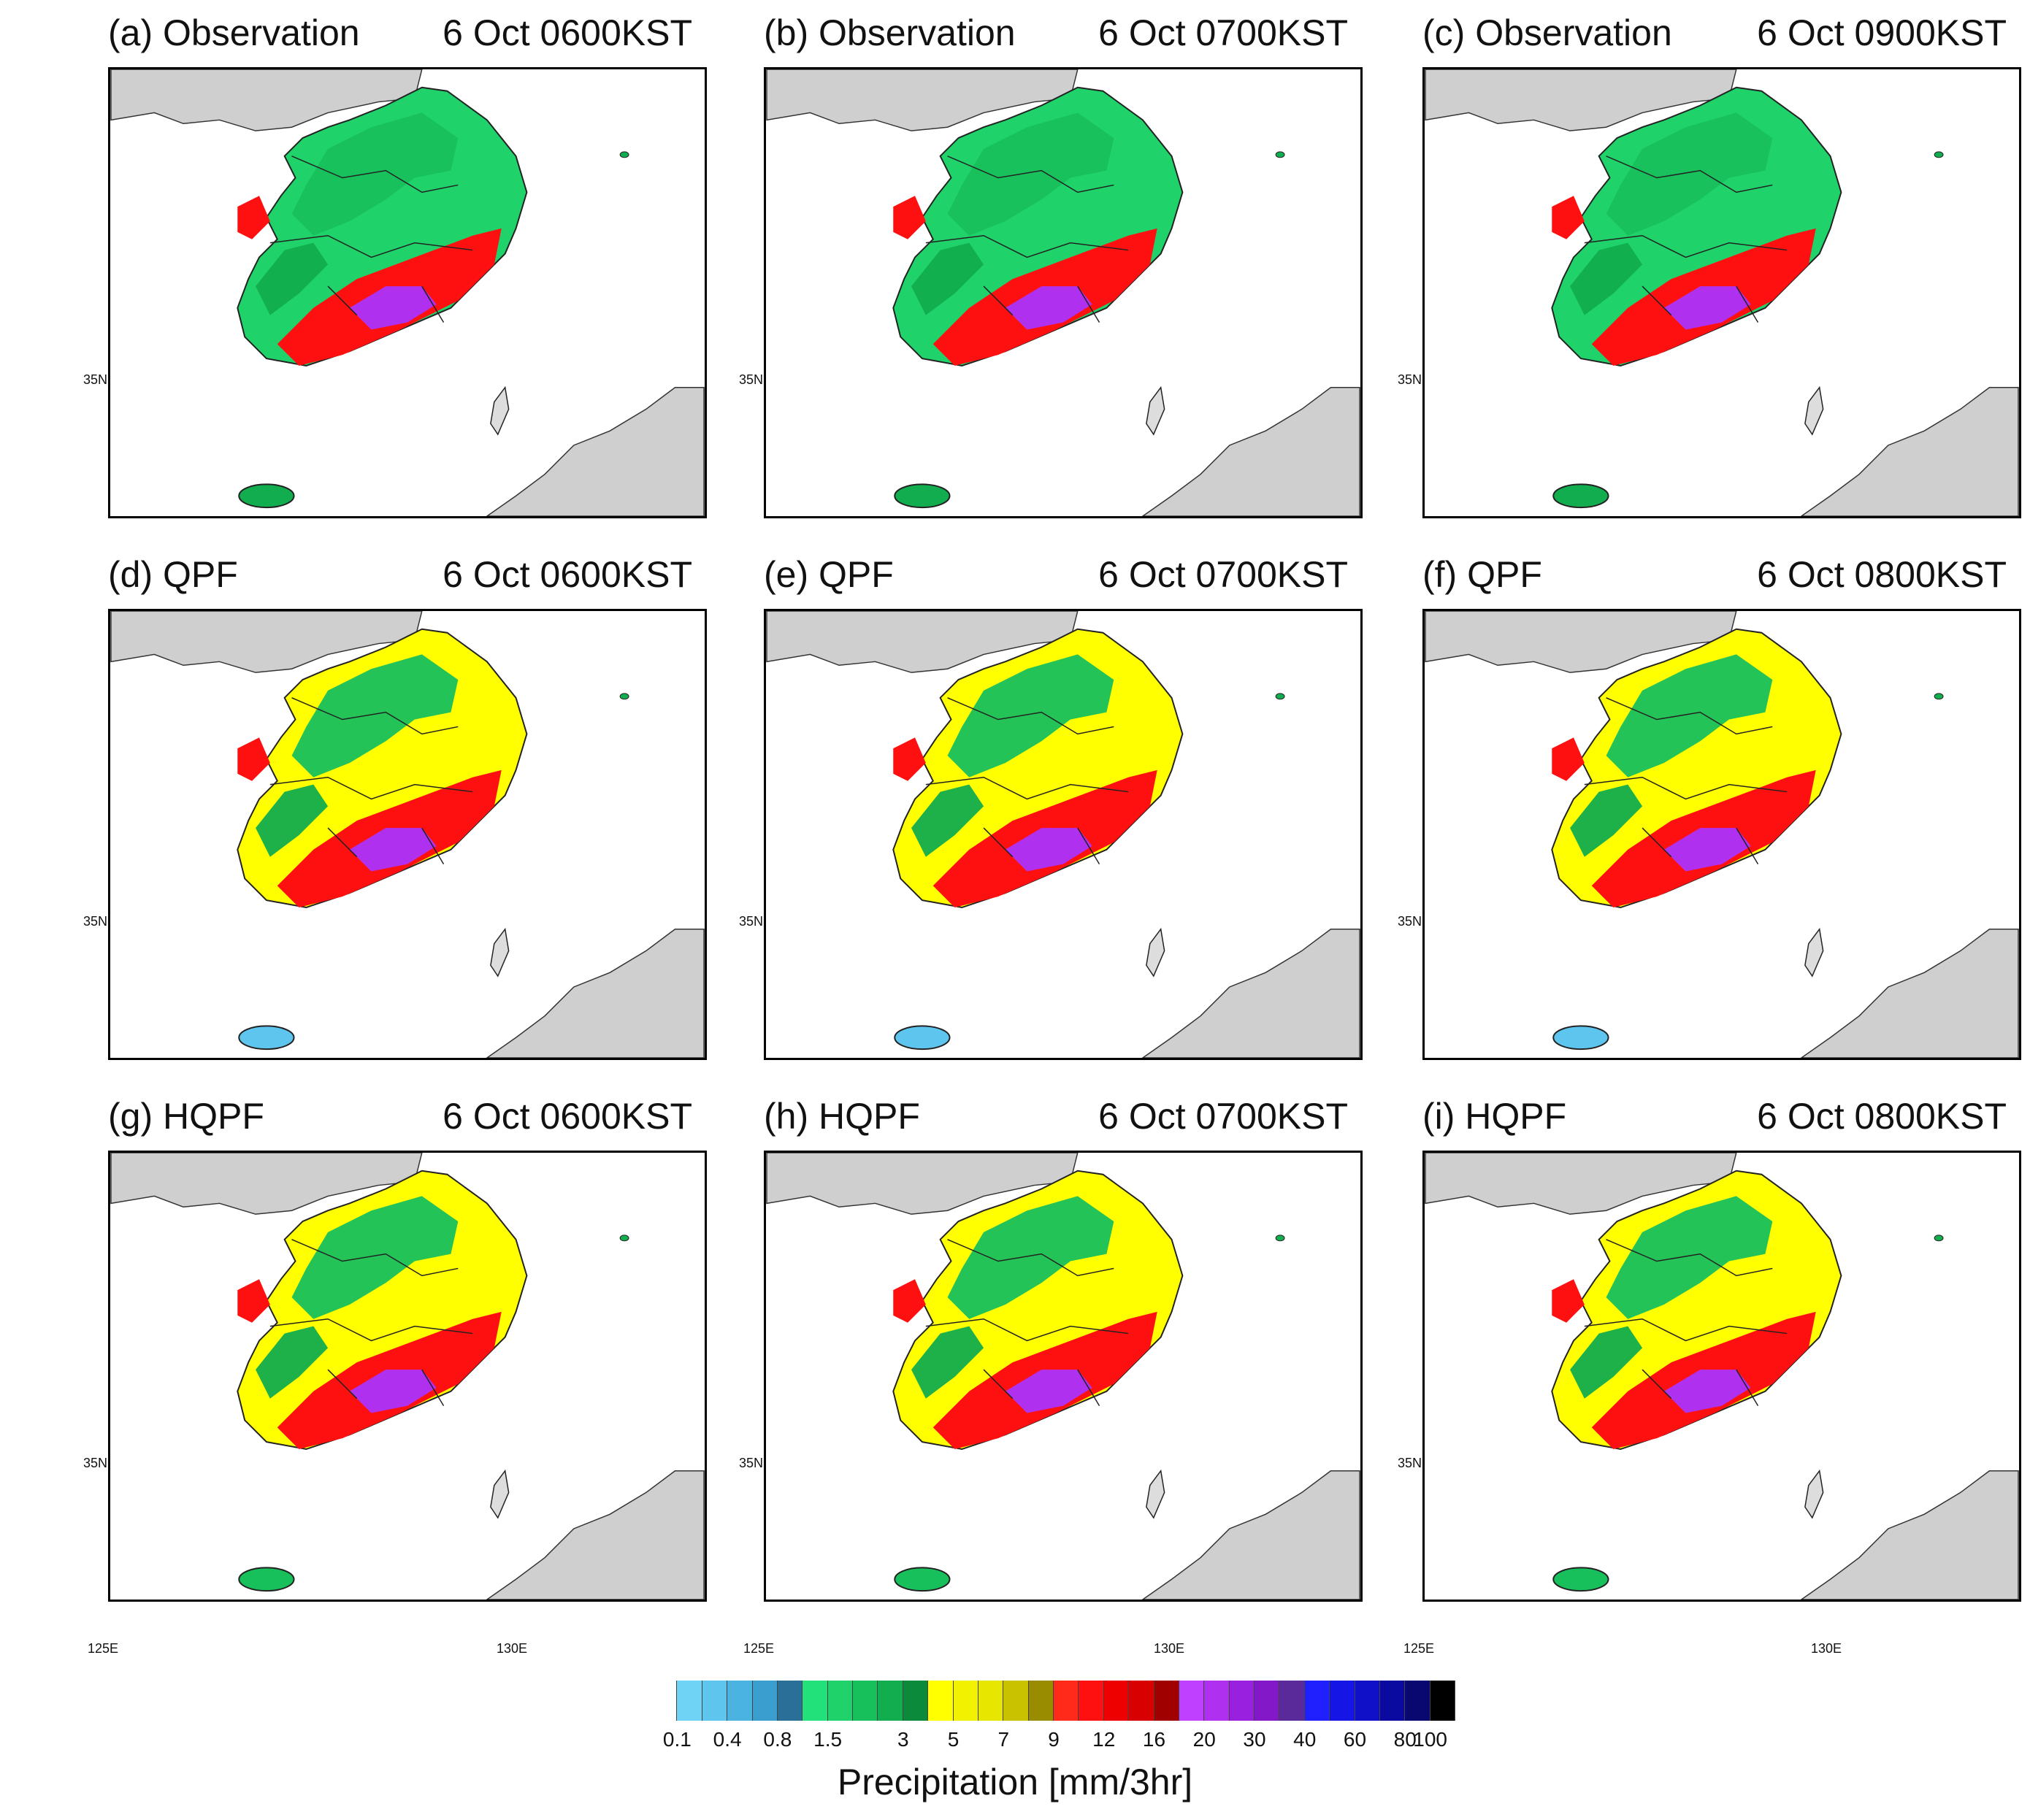 Image resolution: width=2030 pixels, height=1820 pixels. What do you see at coordinates (173, 574) in the screenshot?
I see `panel-label: (d) QPF` at bounding box center [173, 574].